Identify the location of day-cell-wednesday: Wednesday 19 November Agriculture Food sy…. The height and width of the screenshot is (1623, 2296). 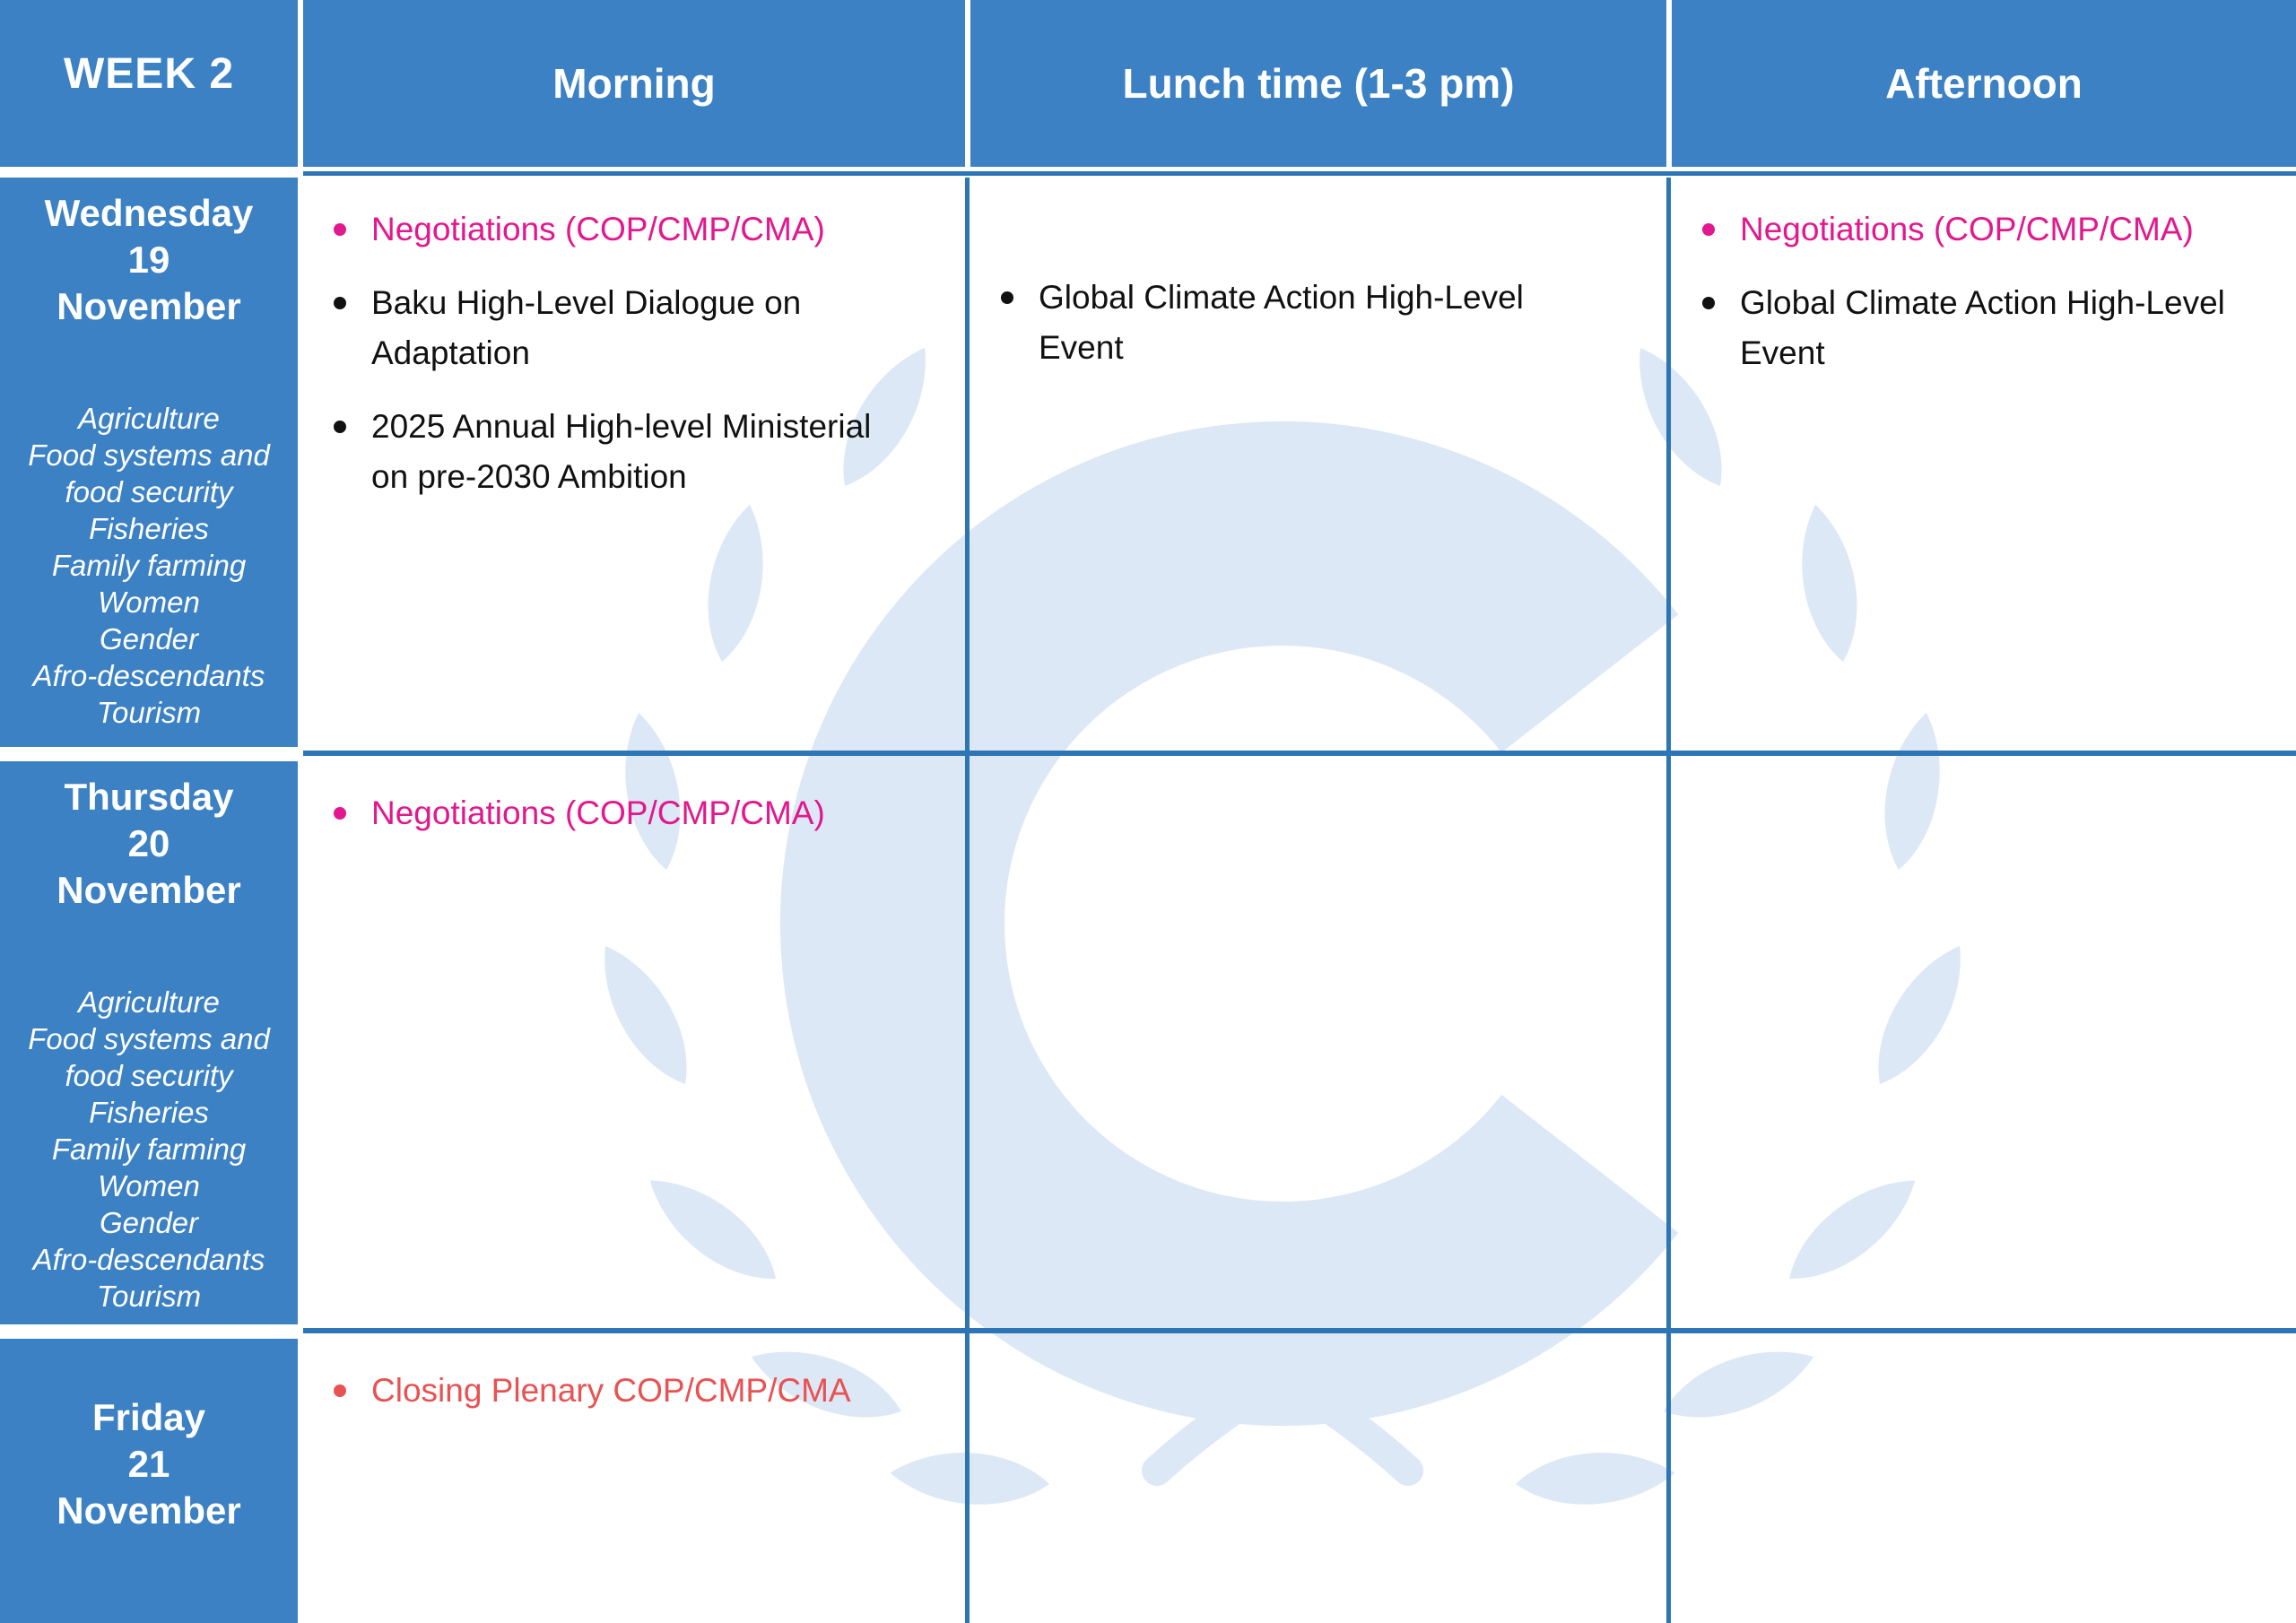
(149, 462).